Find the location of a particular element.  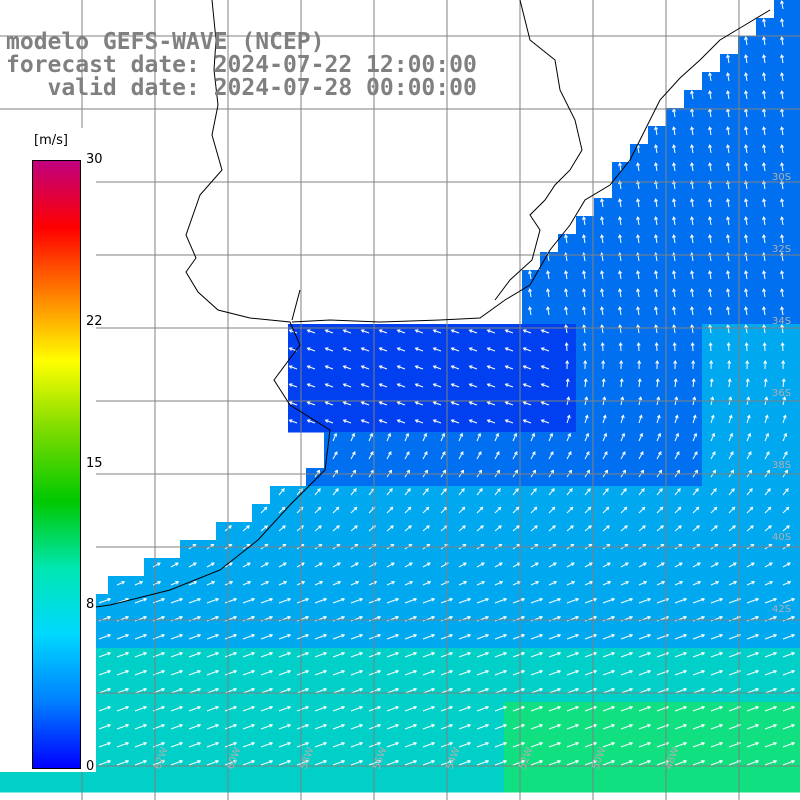

colorbar is located at coordinates (56, 464).